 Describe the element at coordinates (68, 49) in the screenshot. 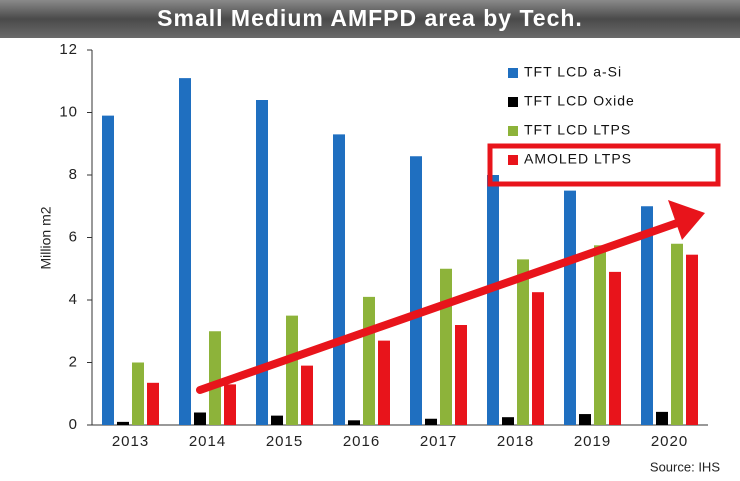

I see `y-tick-label: 12` at that location.